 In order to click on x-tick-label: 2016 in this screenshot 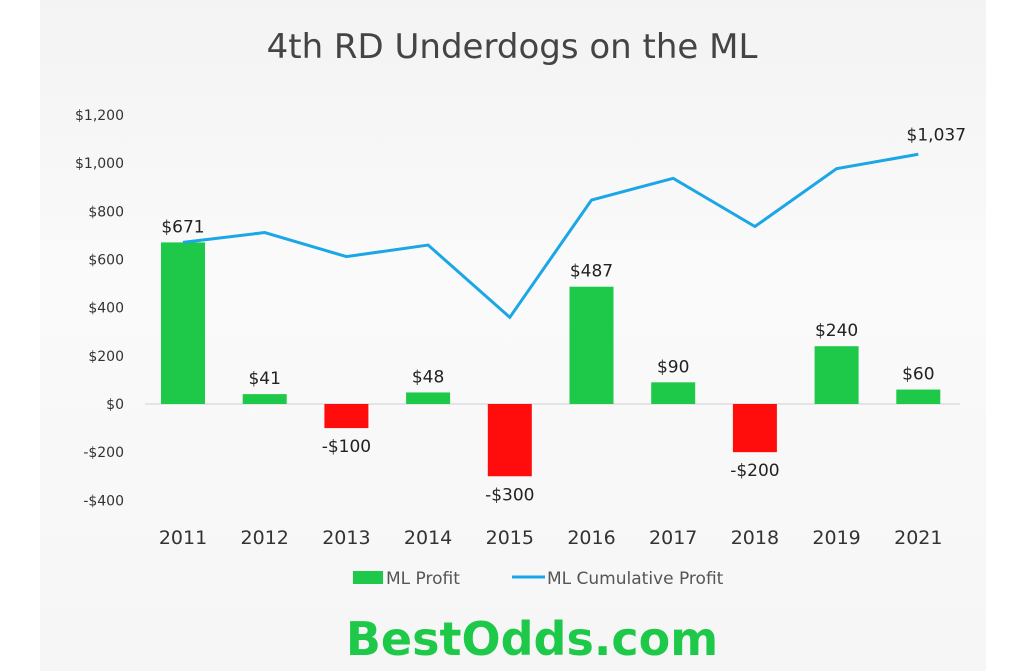, I will do `click(591, 538)`.